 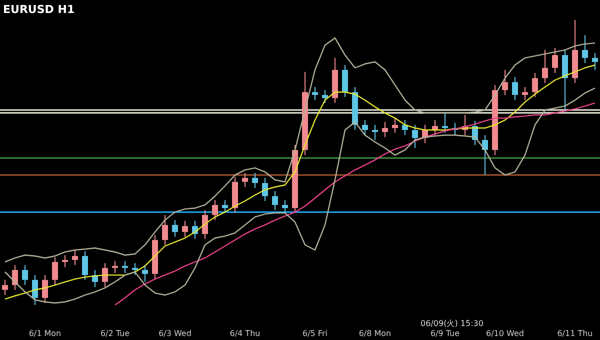 What do you see at coordinates (45, 333) in the screenshot?
I see `x-tick: 6/1 Mon` at bounding box center [45, 333].